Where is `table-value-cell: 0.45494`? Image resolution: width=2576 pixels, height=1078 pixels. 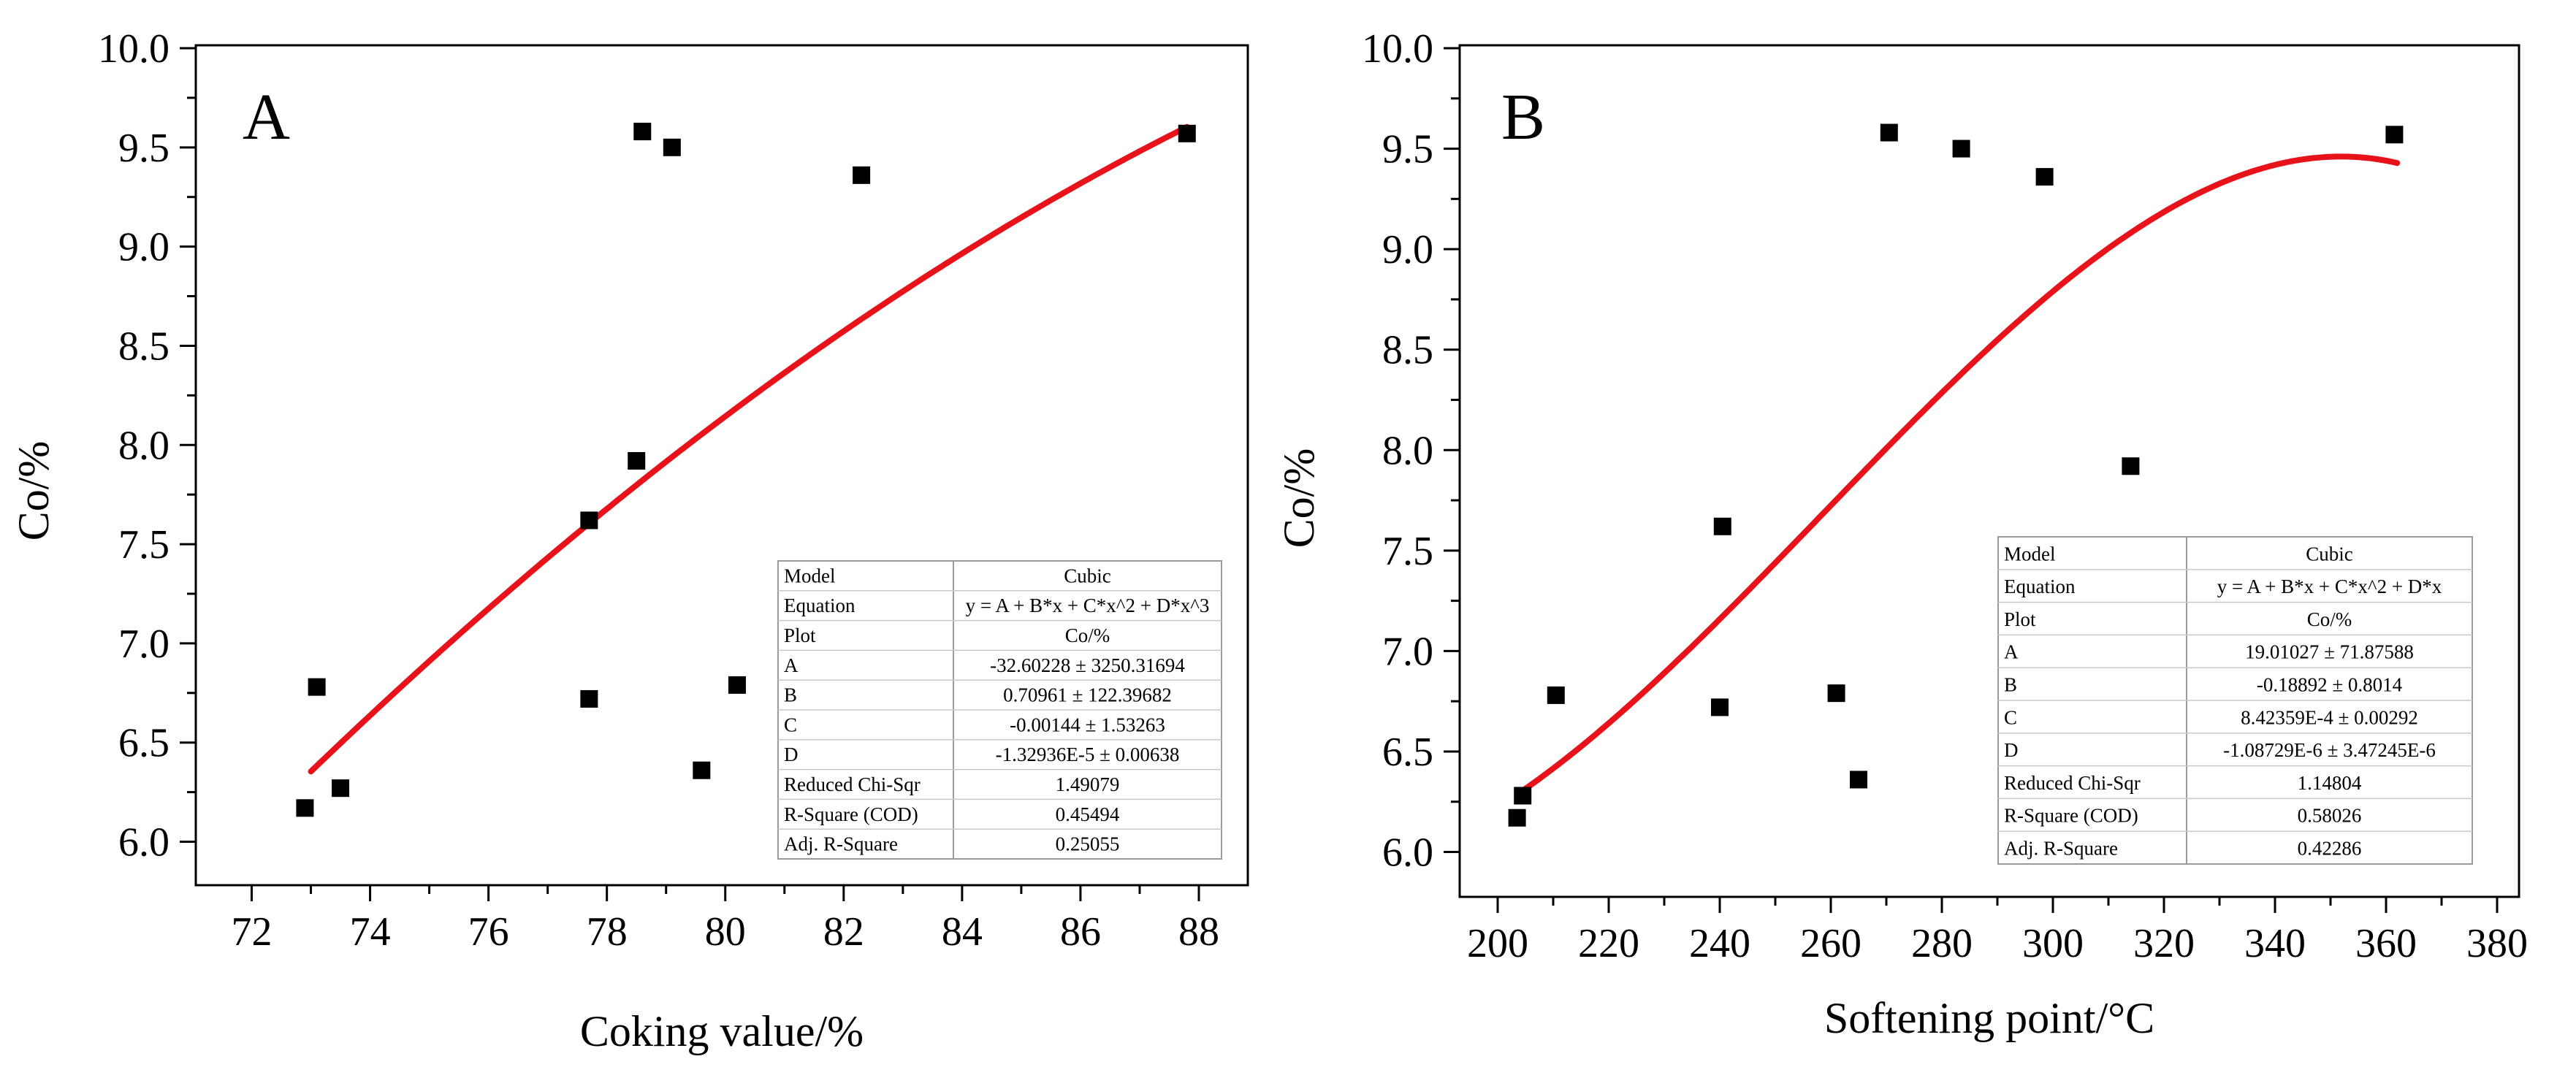 table-value-cell: 0.45494 is located at coordinates (1088, 814).